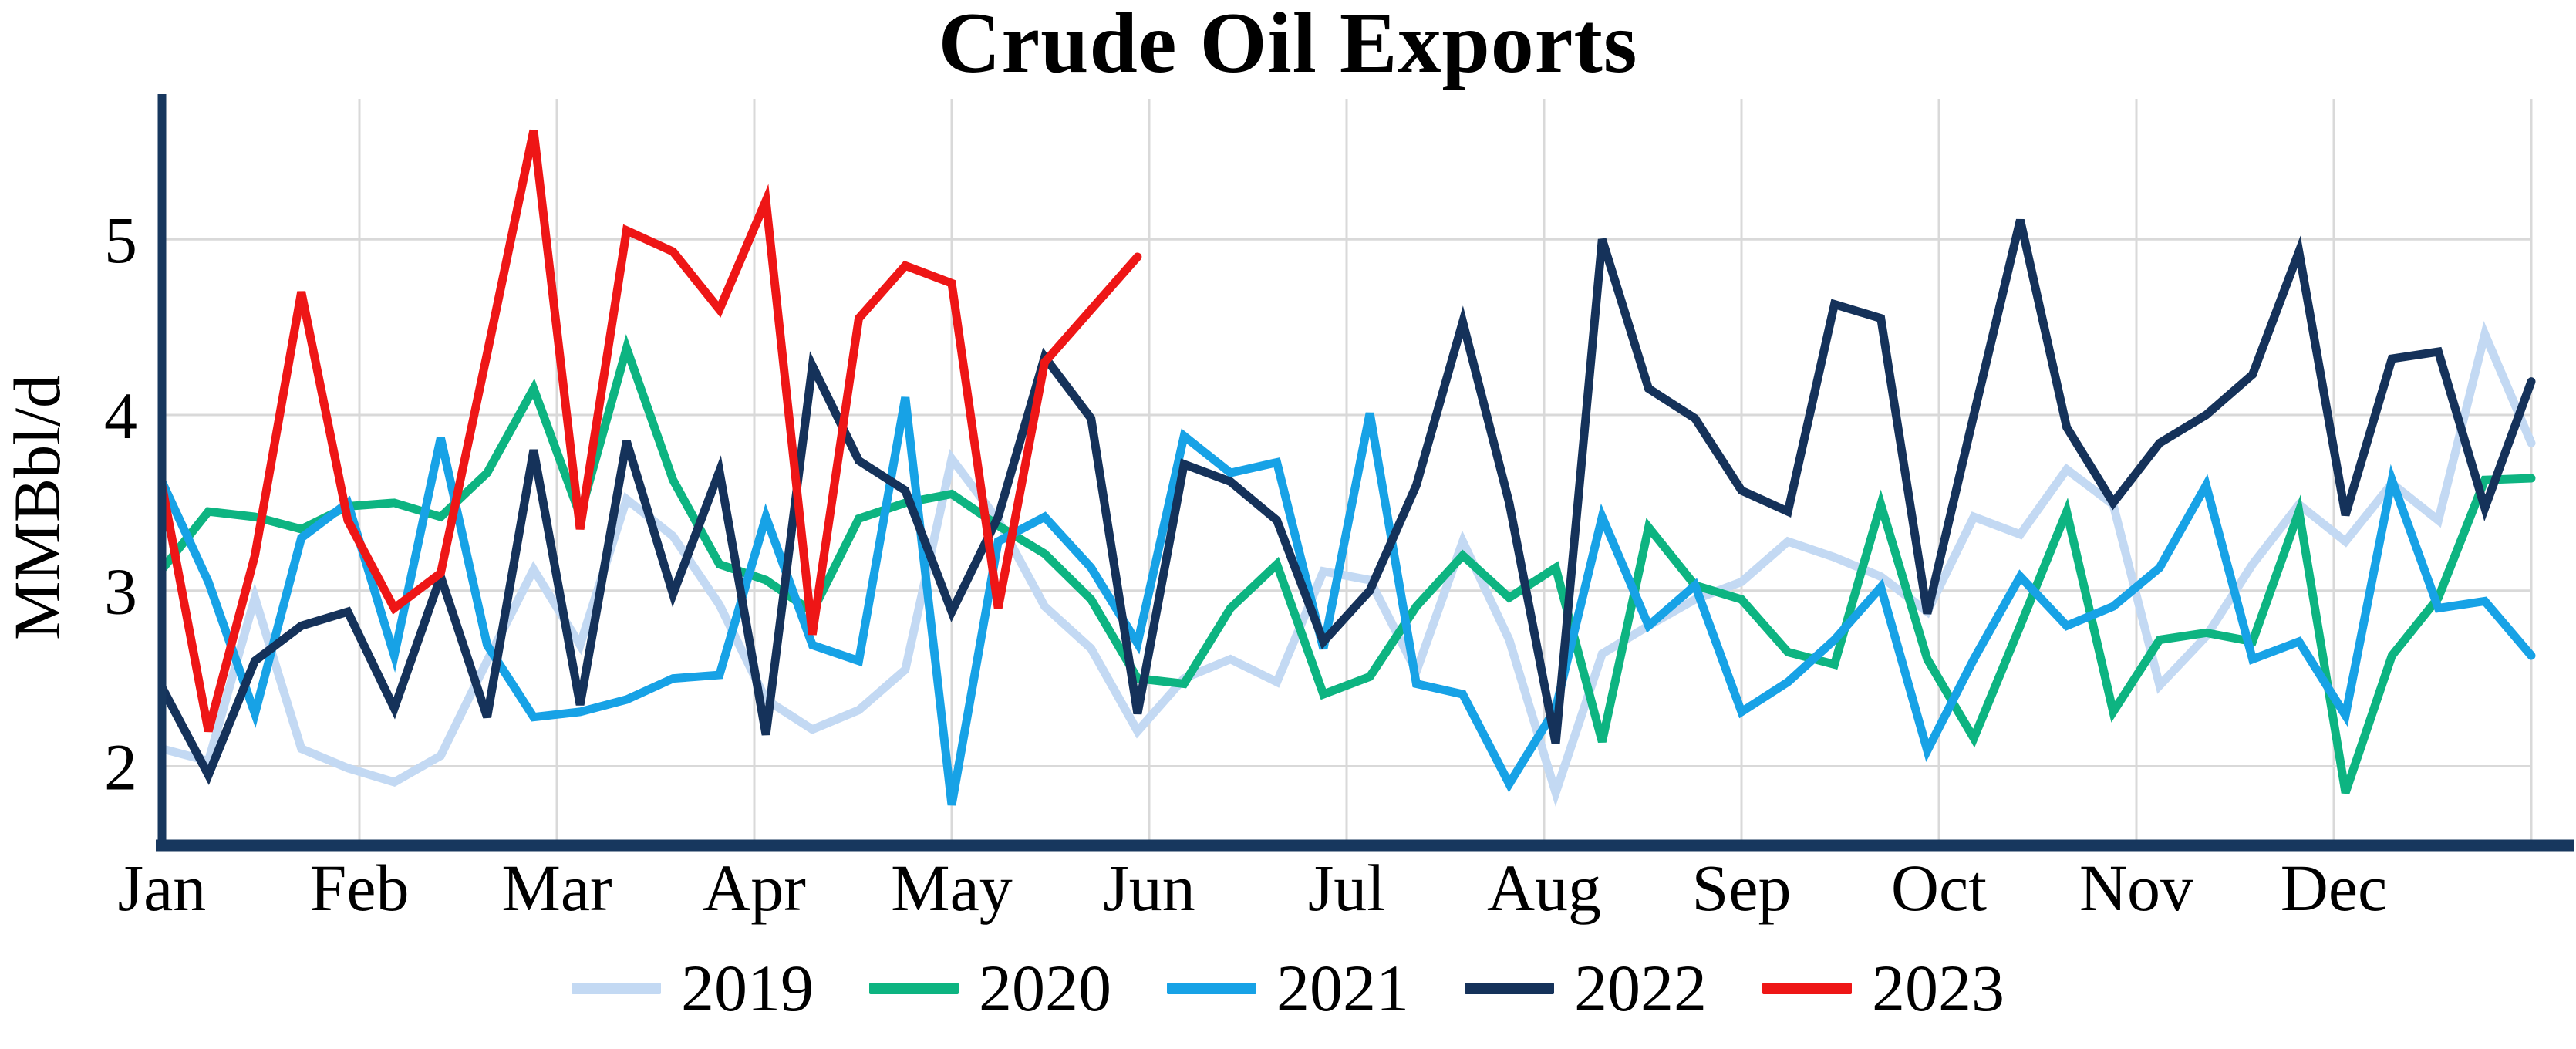  I want to click on x-tick-label-Oct: Oct, so click(1939, 888).